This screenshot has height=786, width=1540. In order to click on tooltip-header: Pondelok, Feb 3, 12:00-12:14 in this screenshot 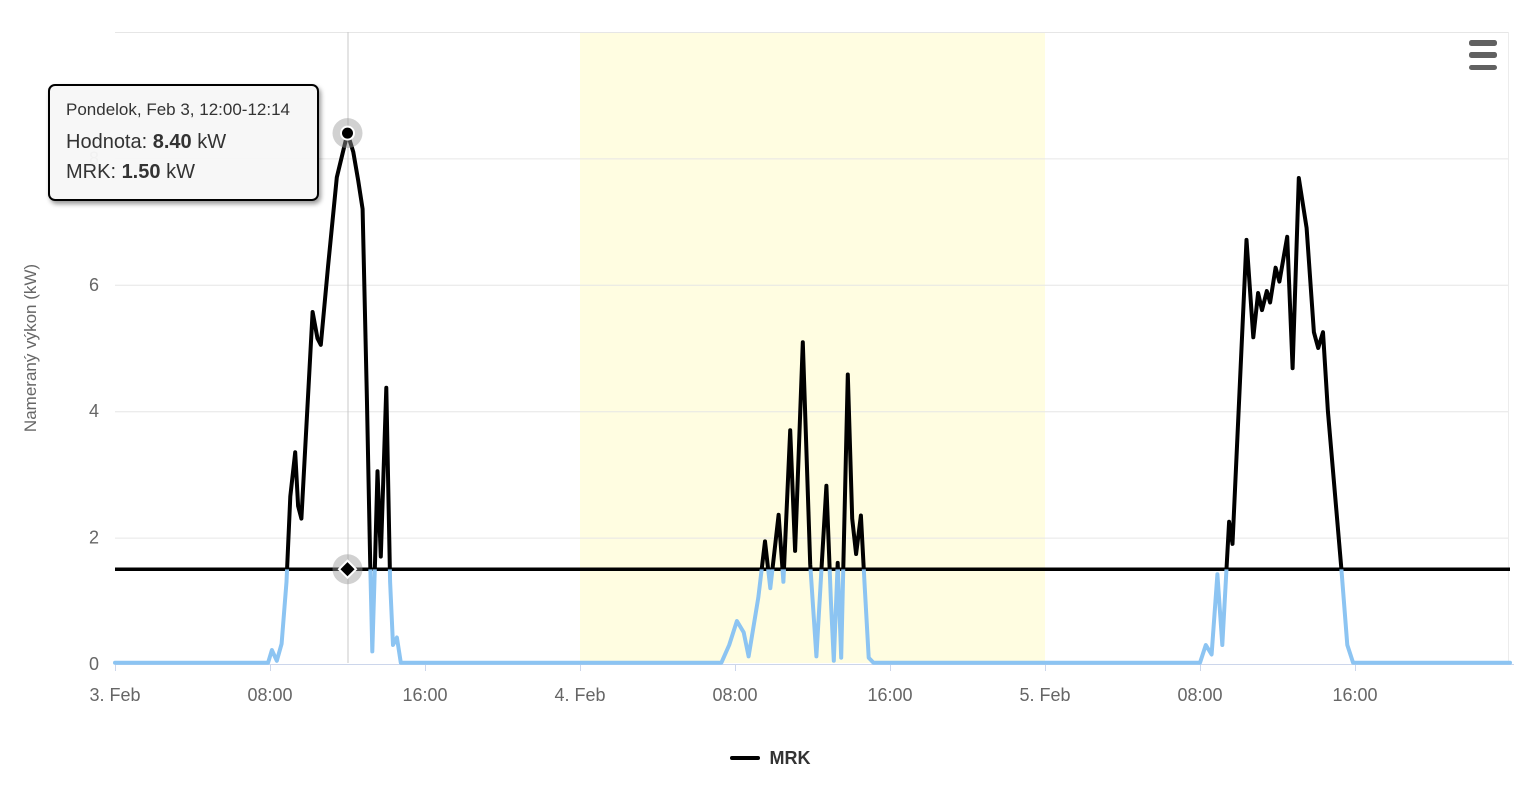, I will do `click(178, 109)`.